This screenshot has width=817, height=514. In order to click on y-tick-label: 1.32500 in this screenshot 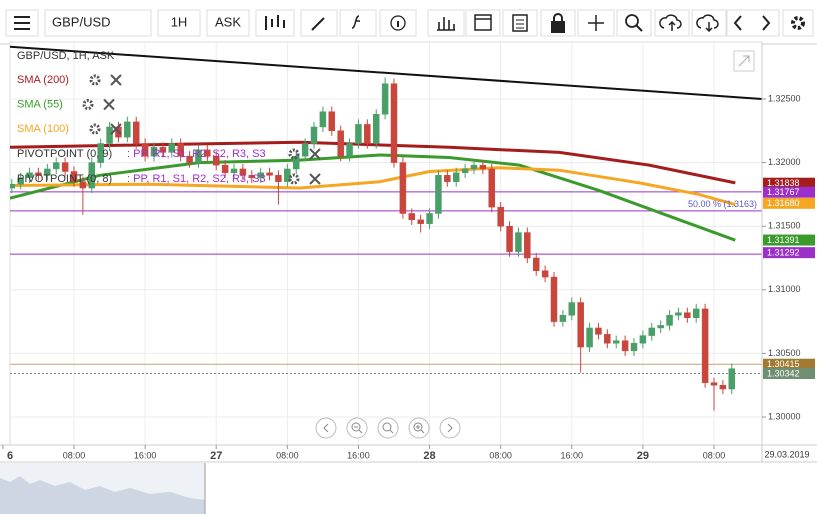, I will do `click(784, 98)`.